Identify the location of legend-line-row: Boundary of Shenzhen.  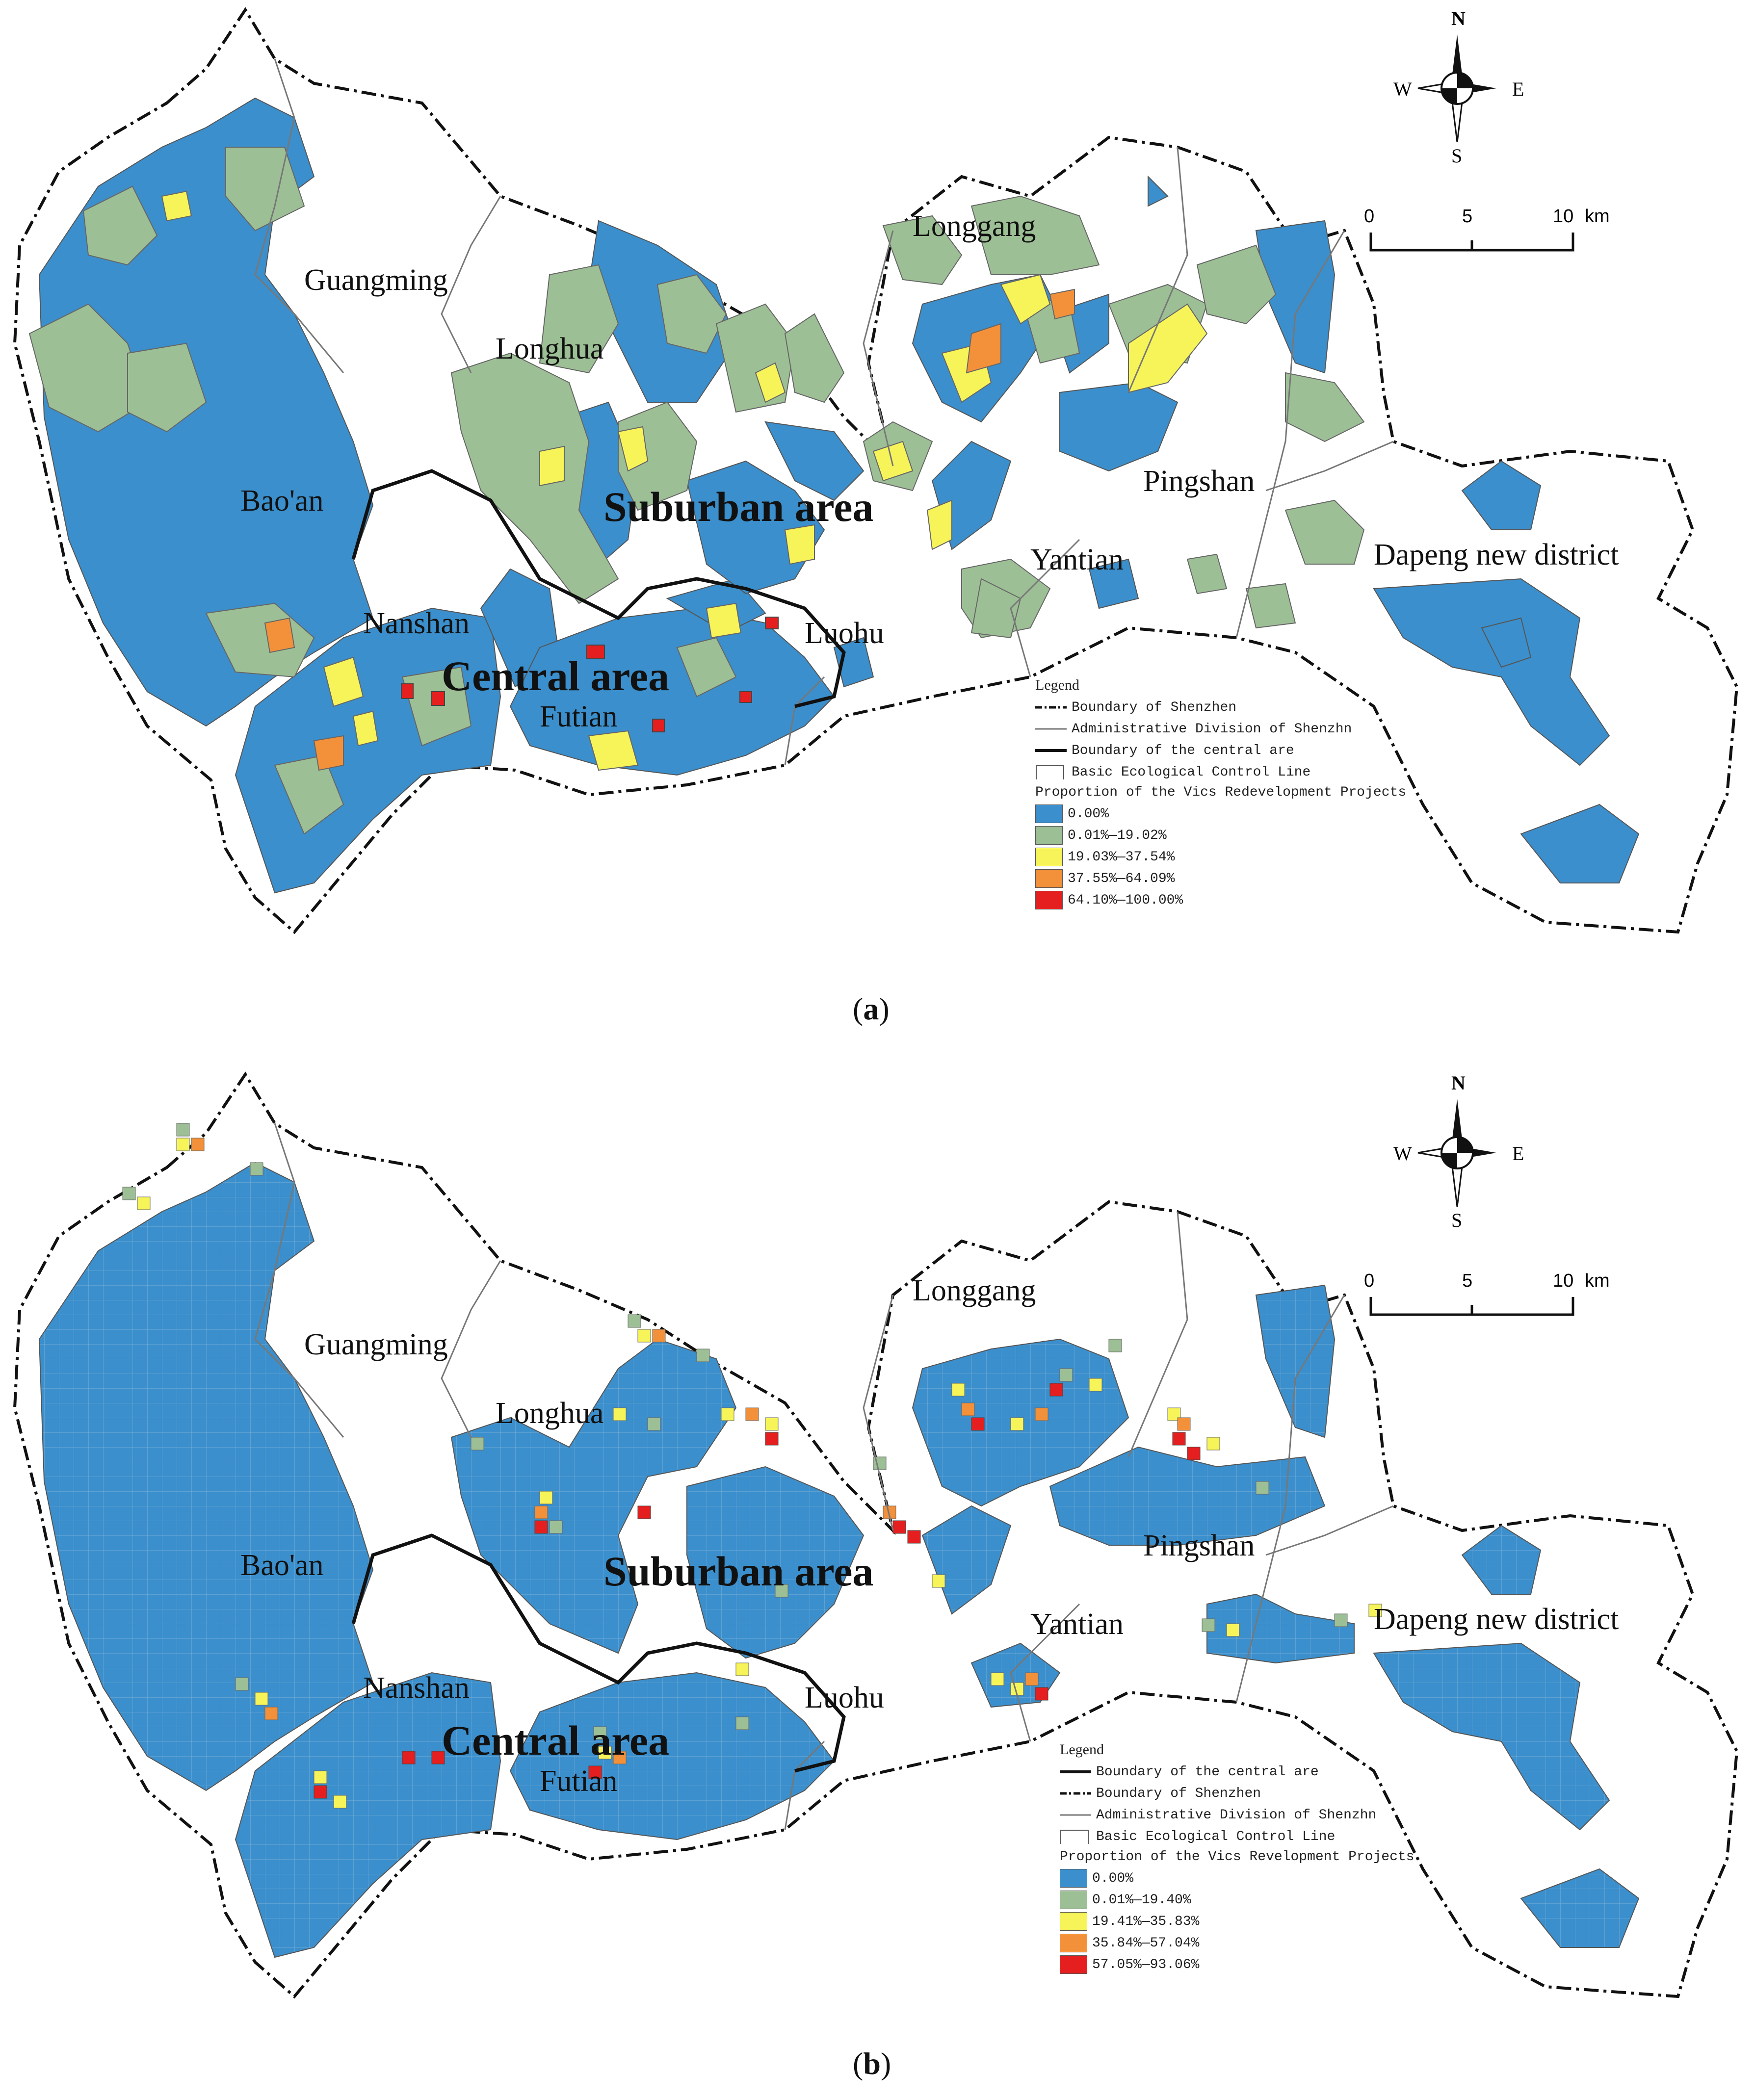
(1261, 1793).